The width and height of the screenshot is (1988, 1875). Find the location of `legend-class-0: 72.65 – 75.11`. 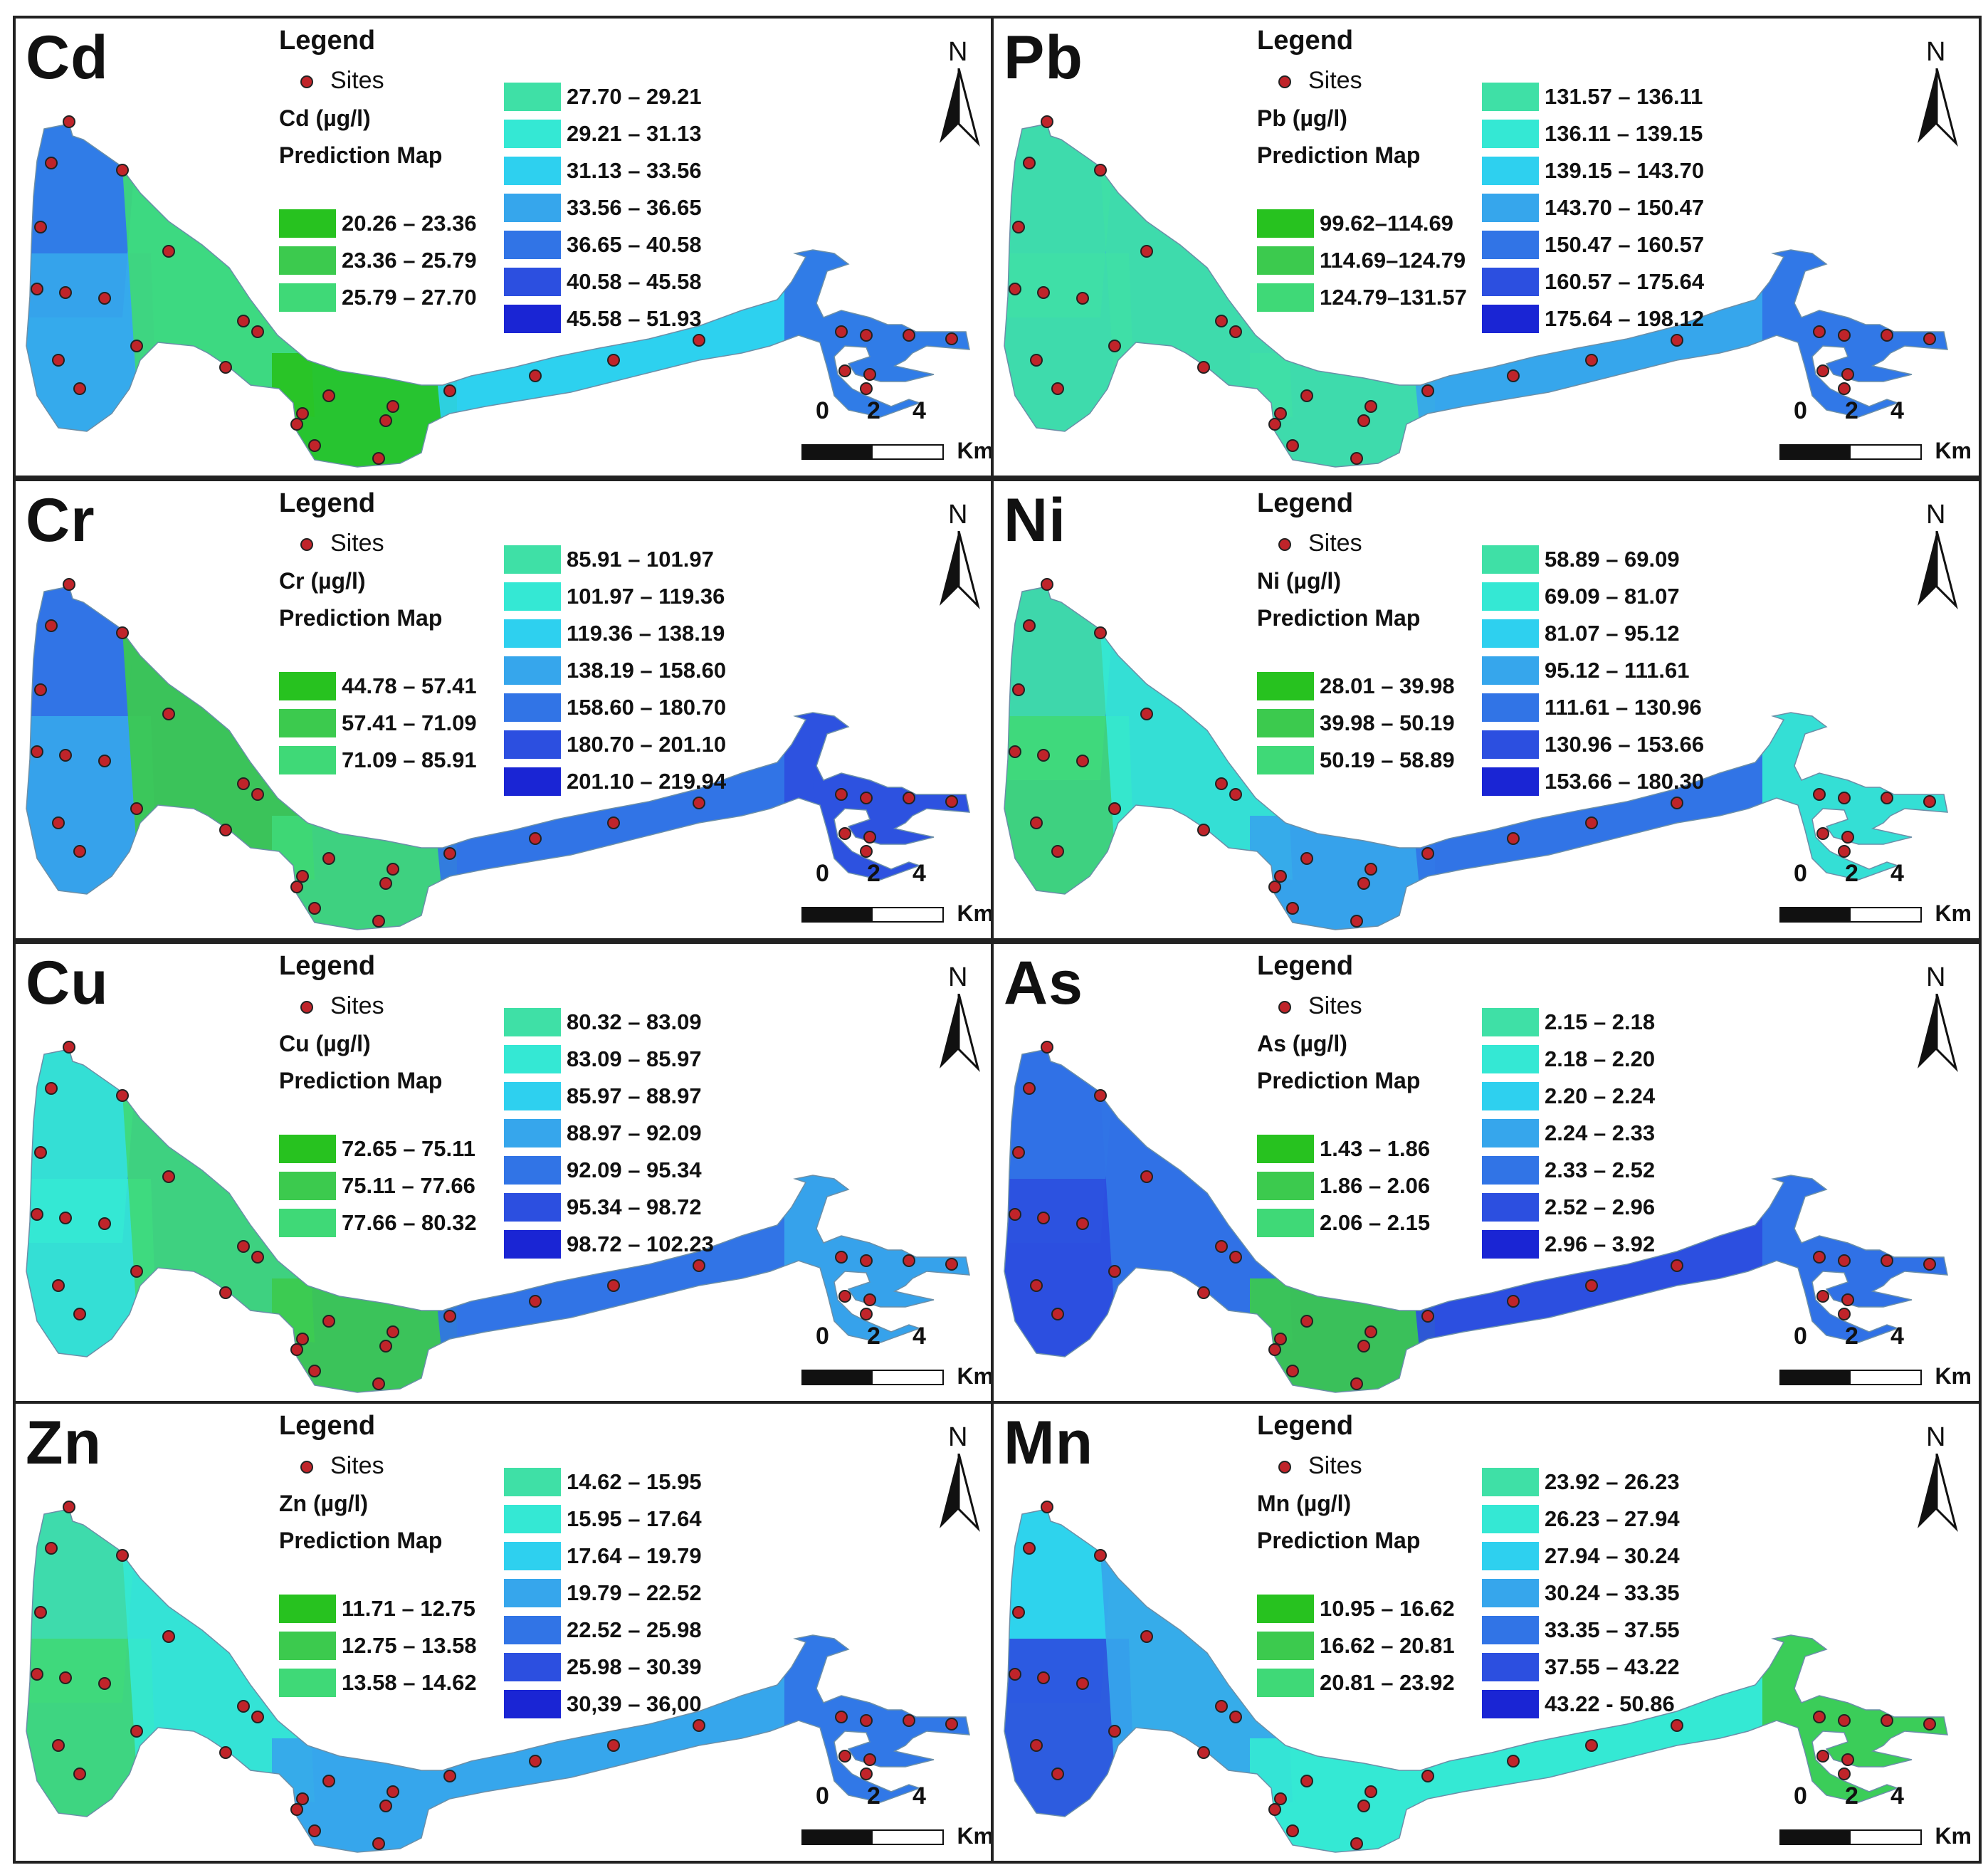

legend-class-0: 72.65 – 75.11 is located at coordinates (377, 1150).